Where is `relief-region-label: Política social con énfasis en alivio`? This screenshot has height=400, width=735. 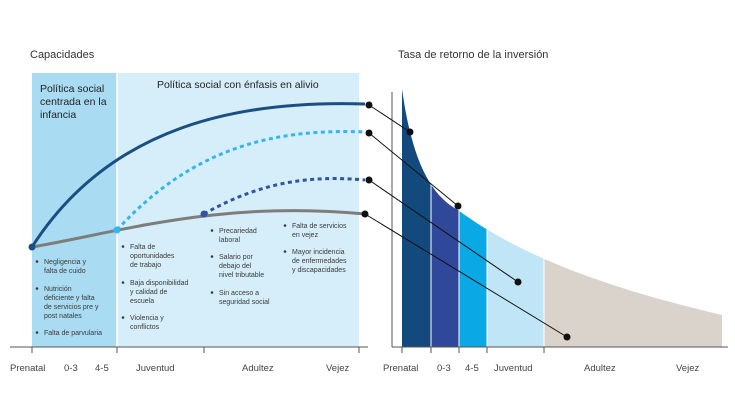
relief-region-label: Política social con énfasis en alivio is located at coordinates (238, 85).